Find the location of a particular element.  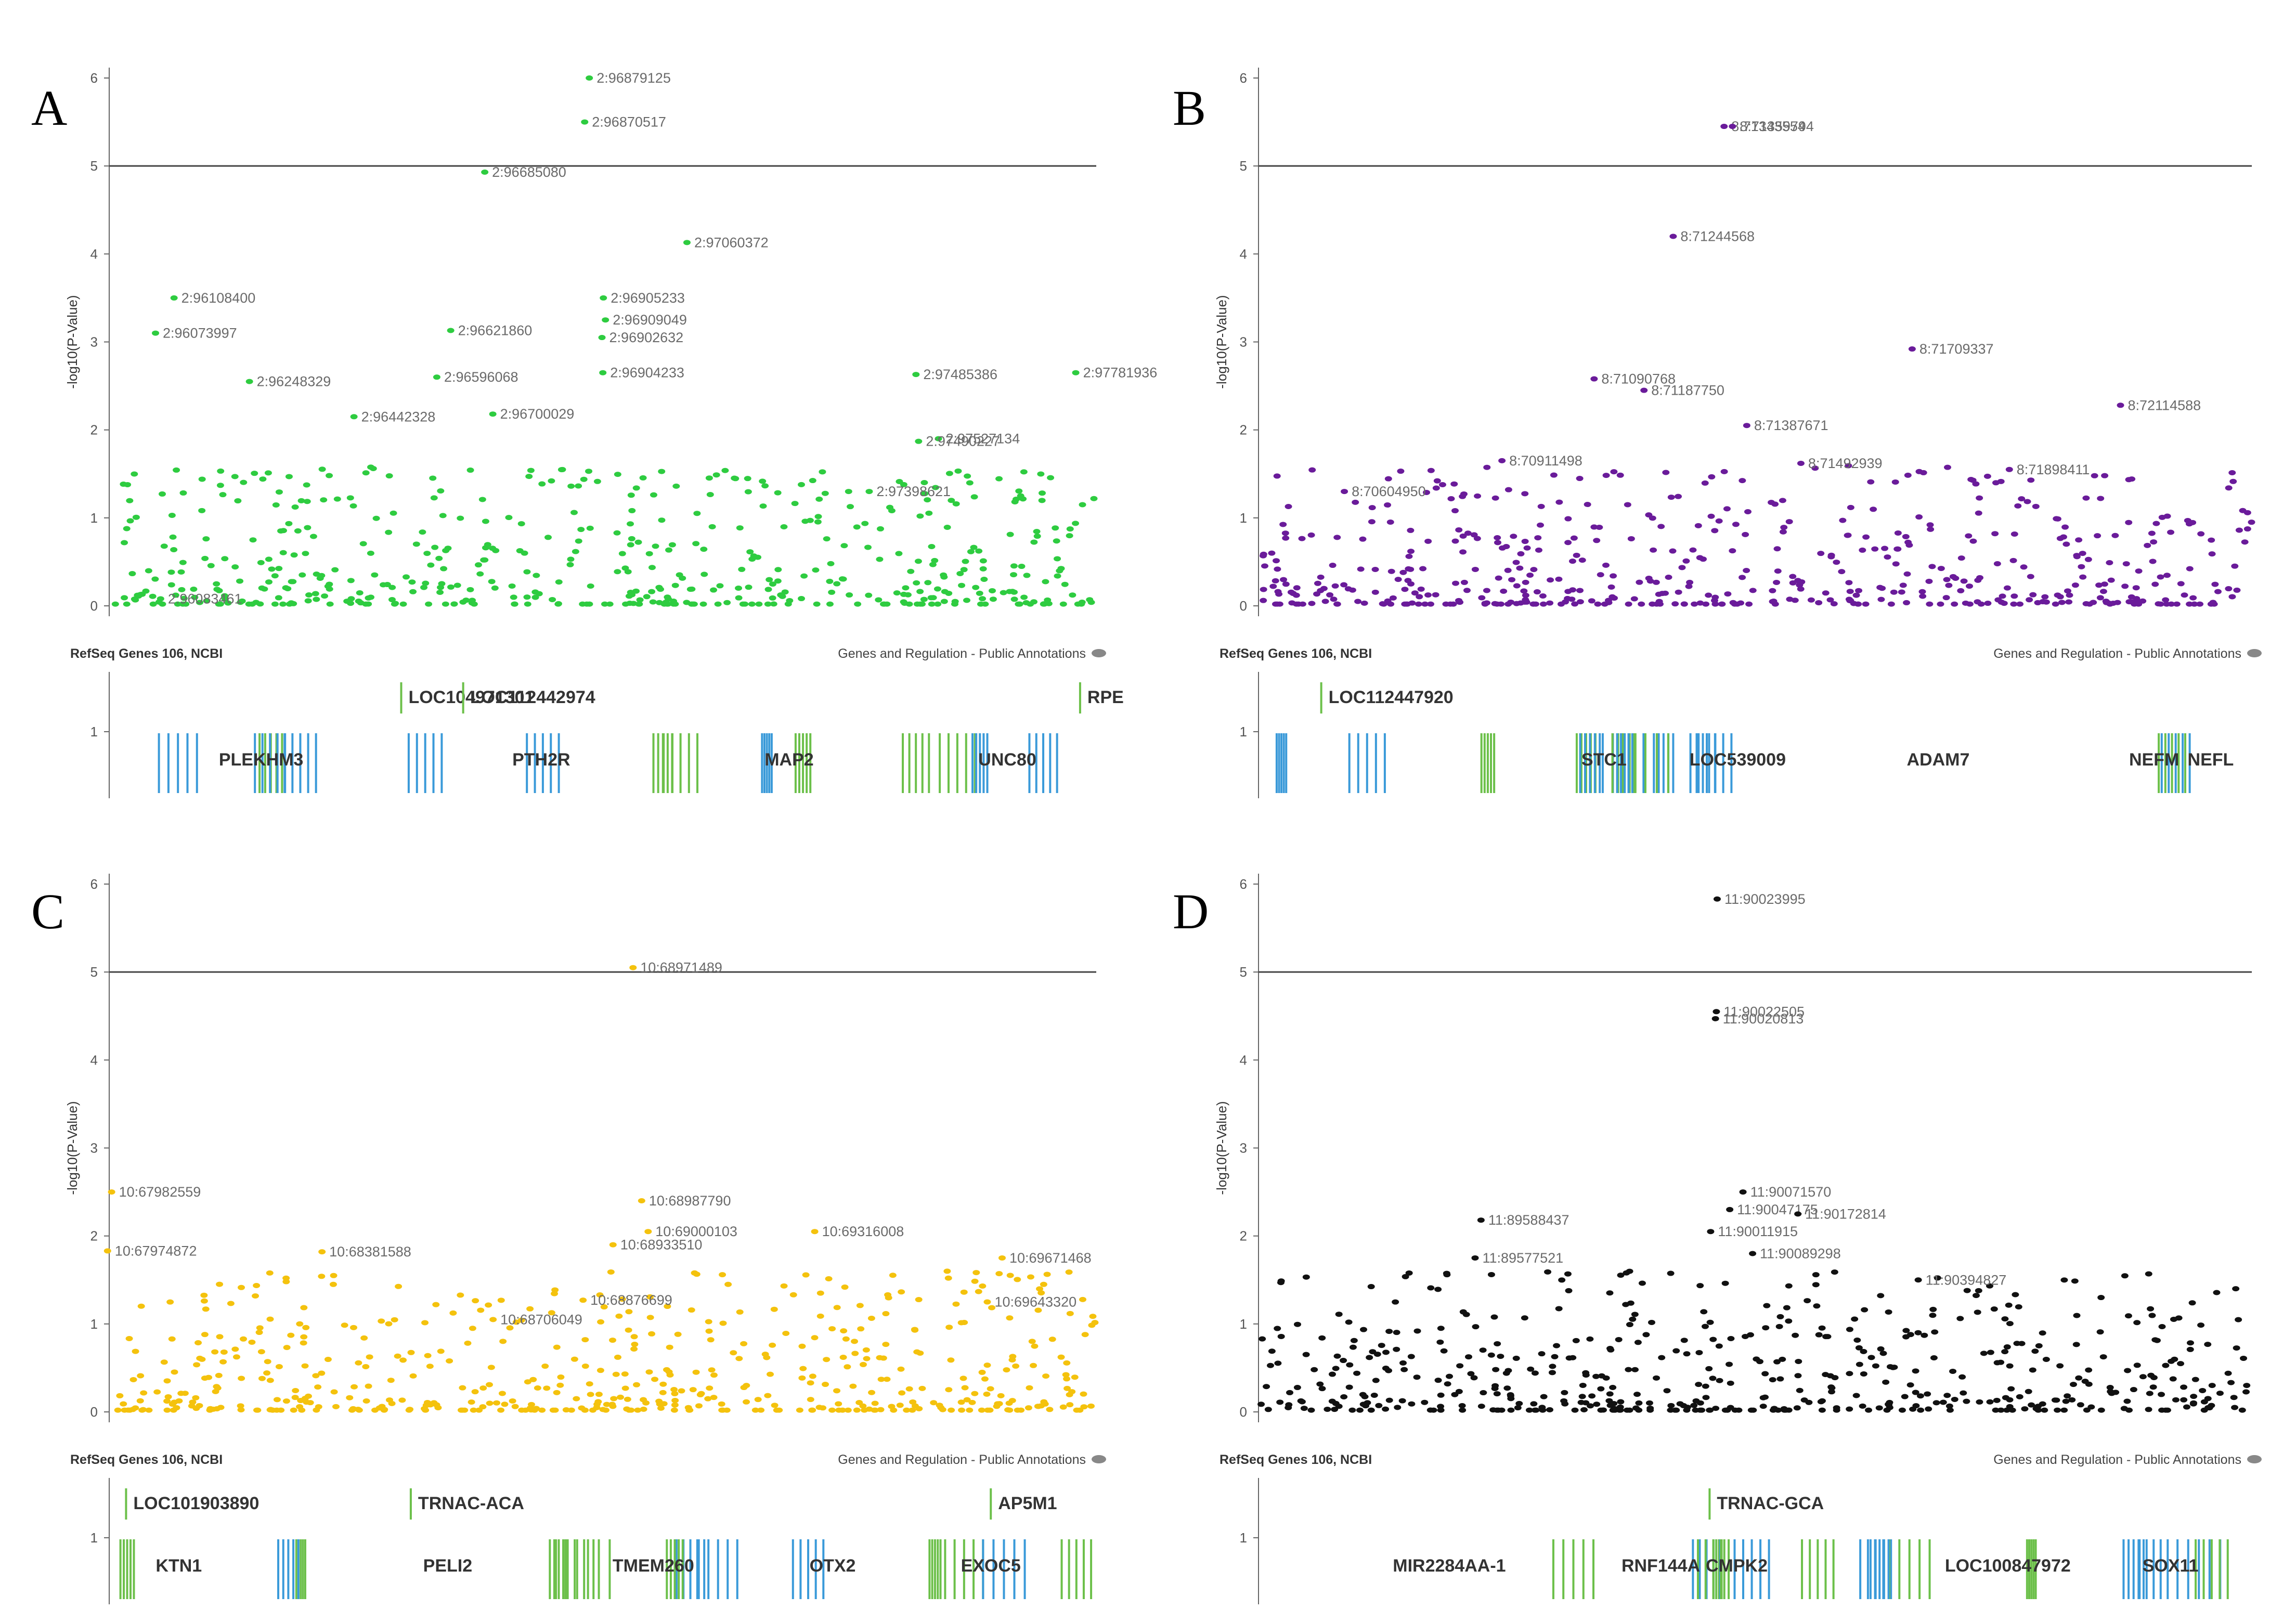

background-points is located at coordinates (1757, 535).